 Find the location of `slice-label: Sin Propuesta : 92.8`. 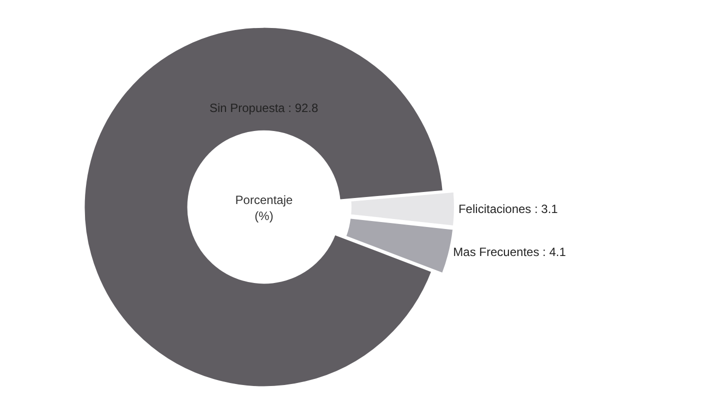

slice-label: Sin Propuesta : 92.8 is located at coordinates (264, 107).